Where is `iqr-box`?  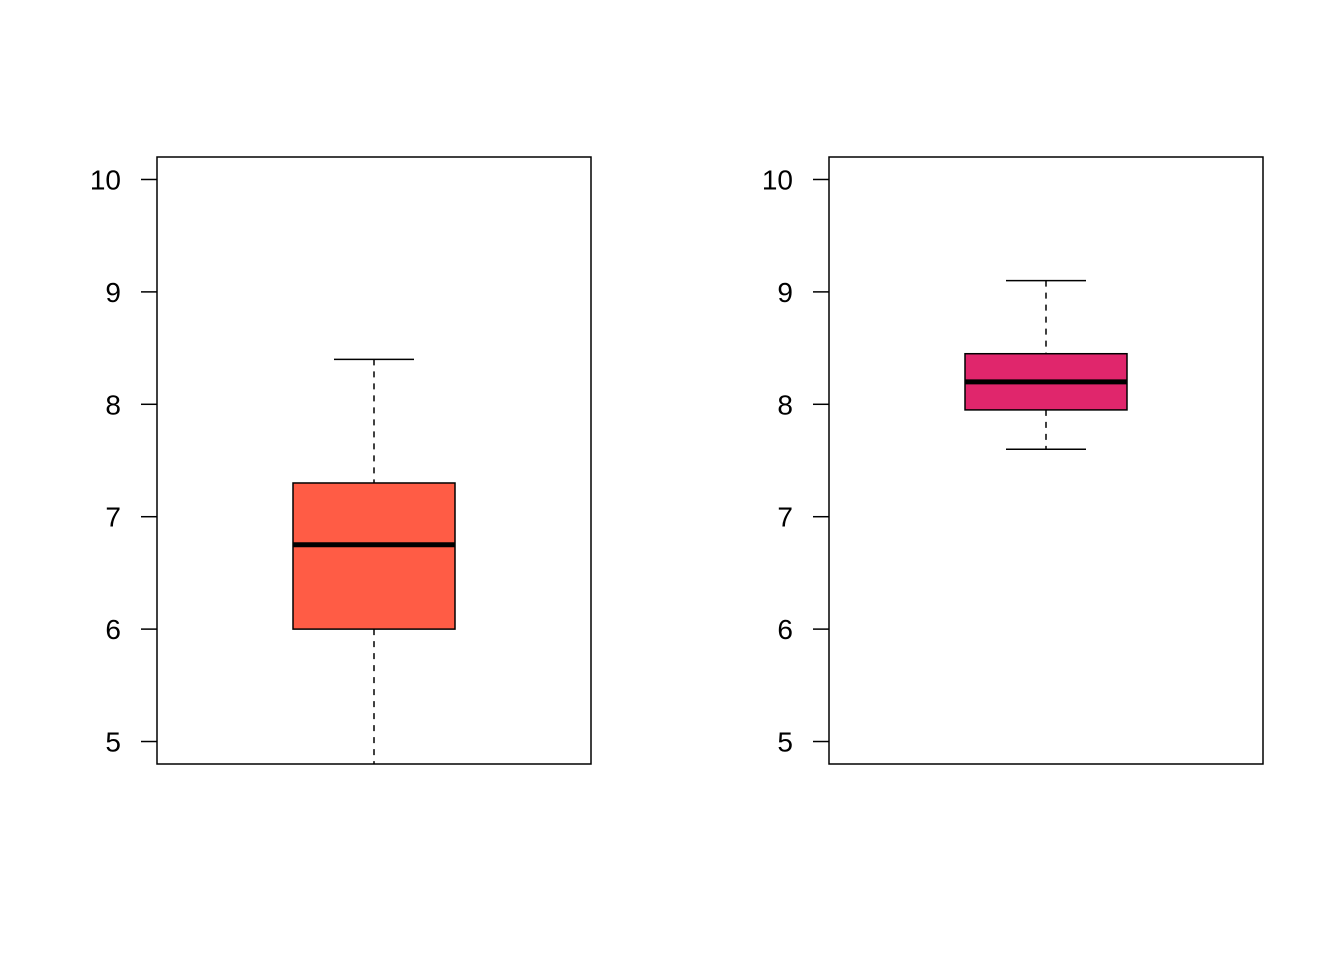
iqr-box is located at coordinates (374, 556).